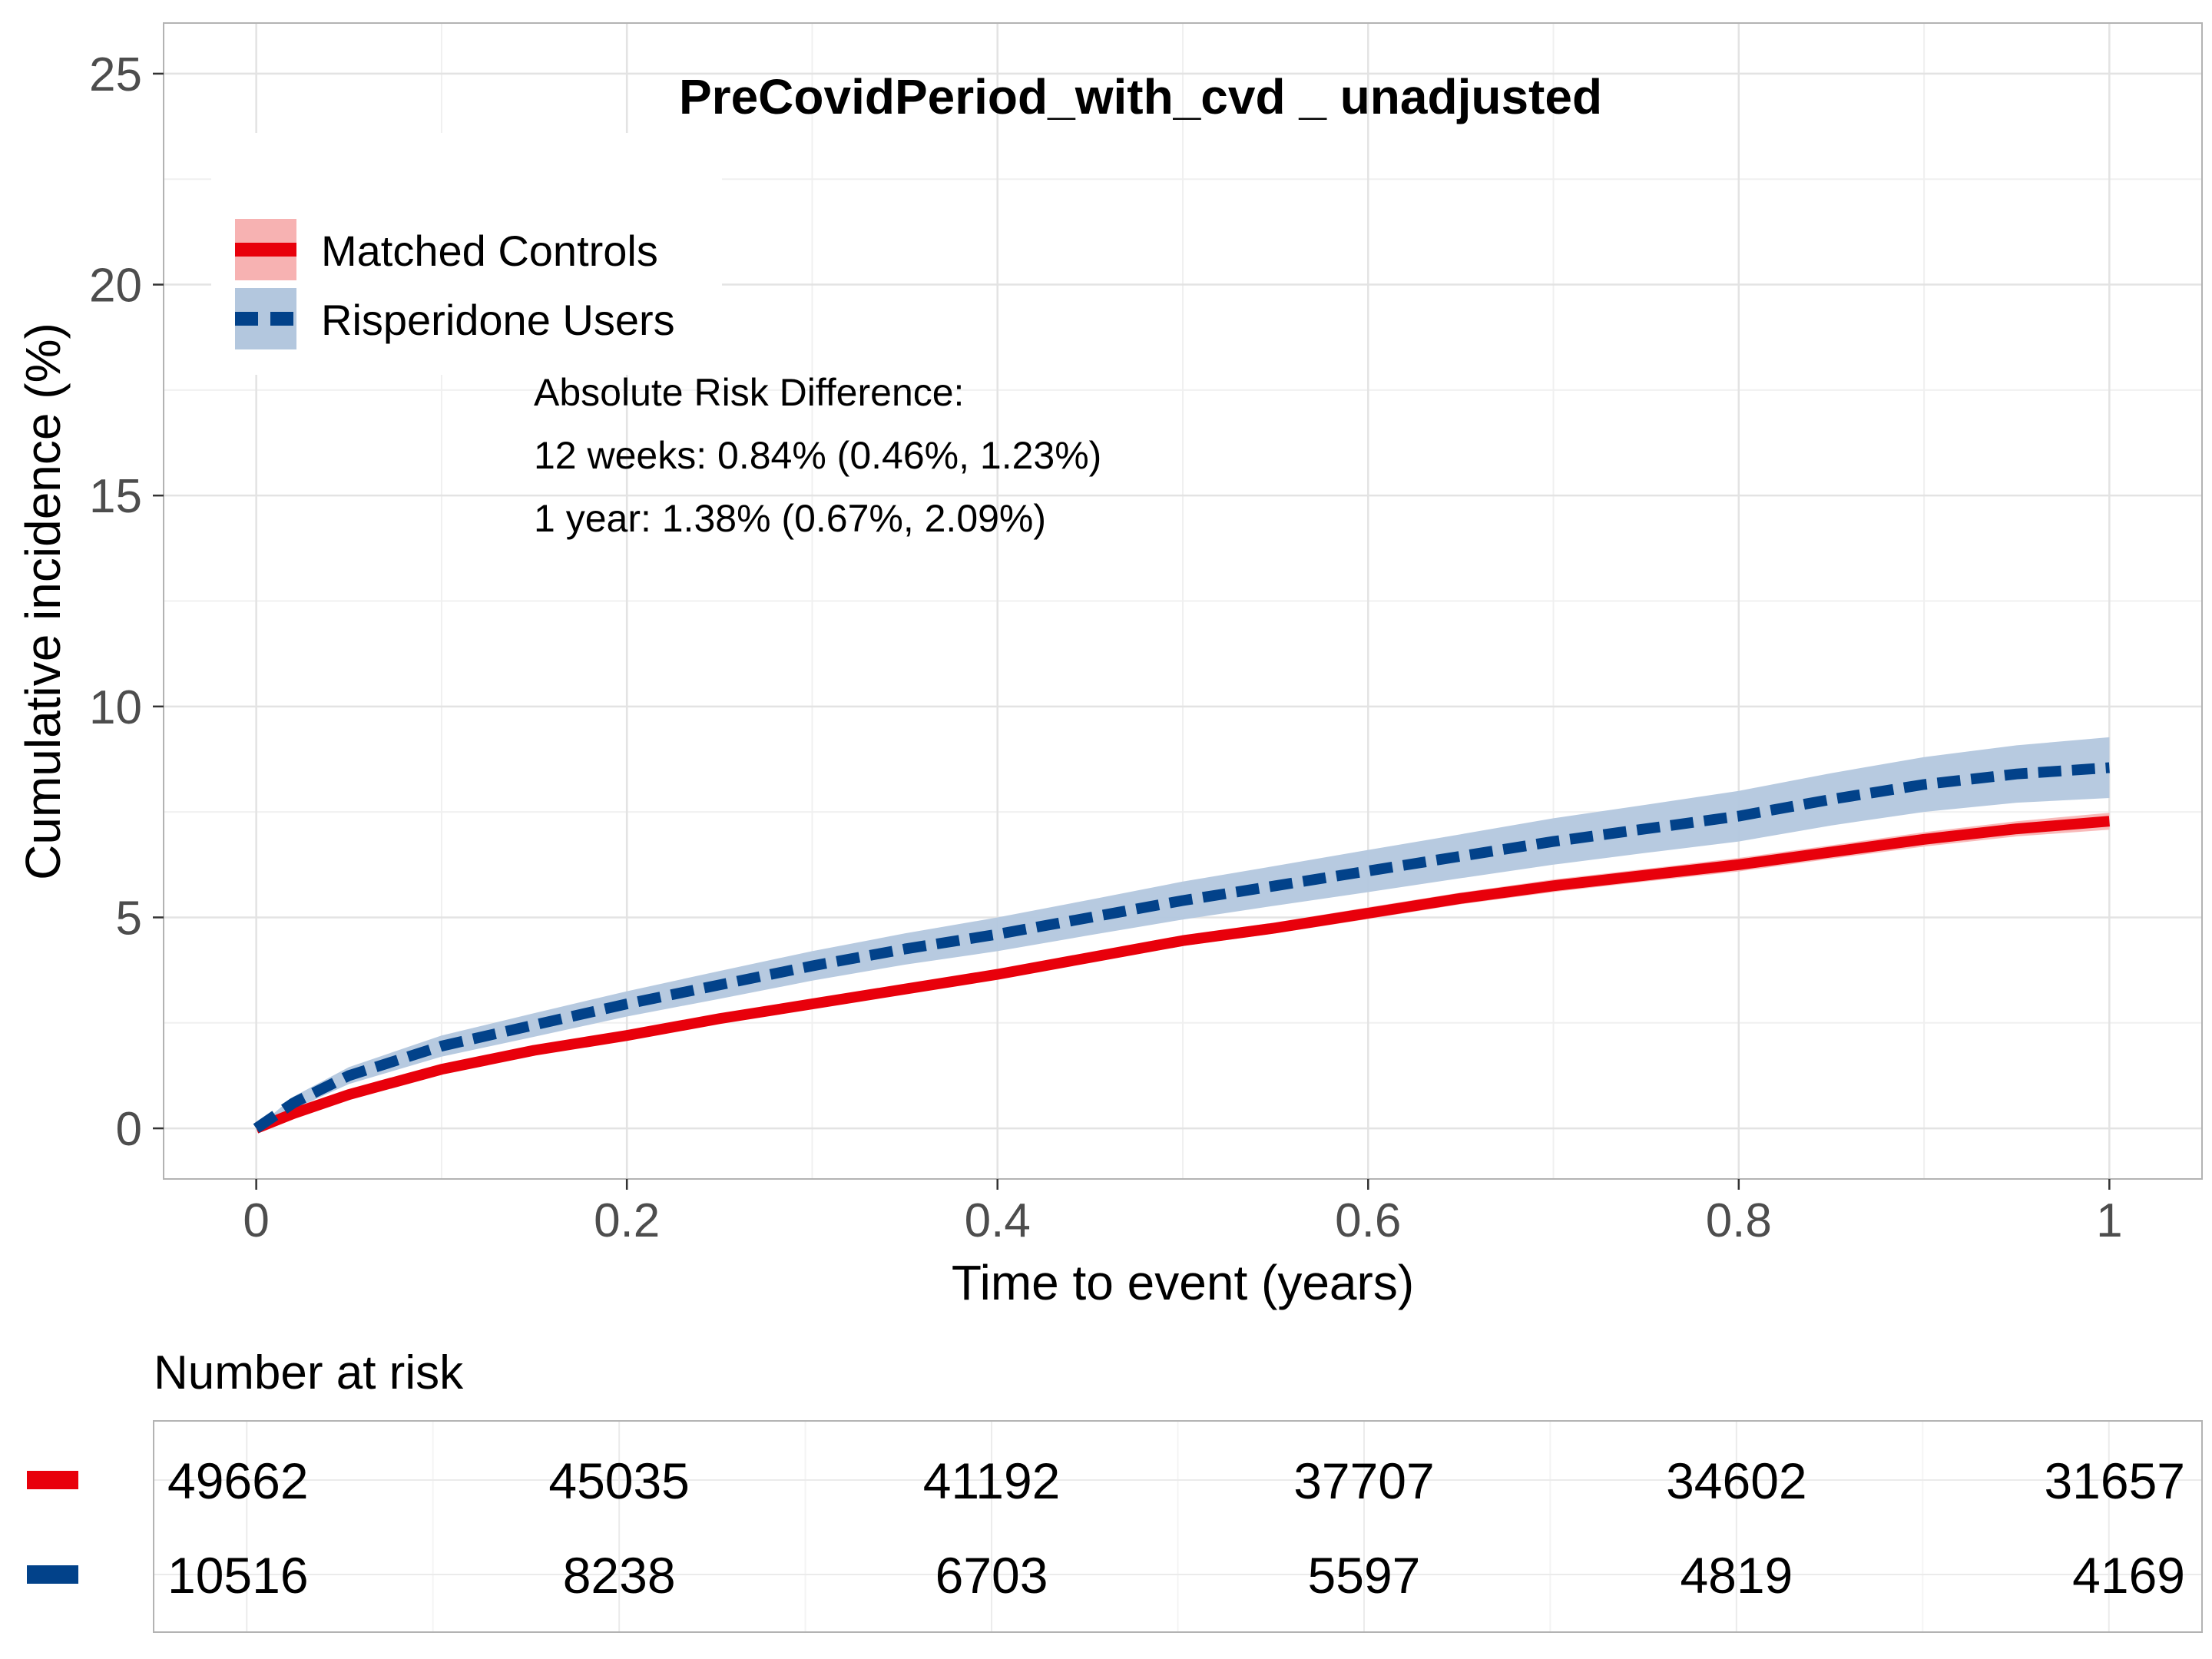  I want to click on x-tick-label: 1, so click(2109, 1221).